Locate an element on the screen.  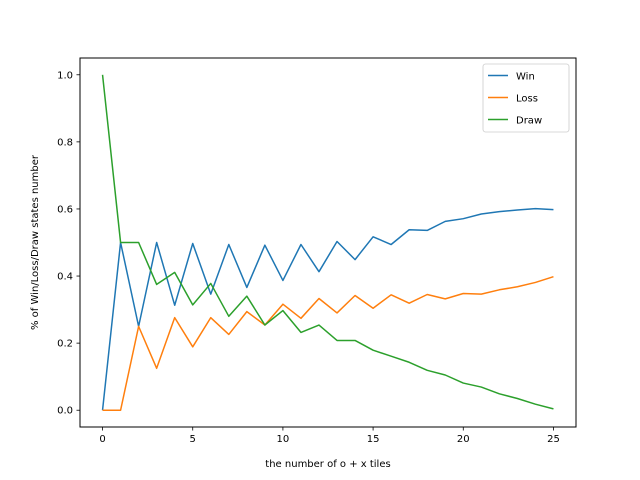
y-tick-label: 0.2 is located at coordinates (65, 344).